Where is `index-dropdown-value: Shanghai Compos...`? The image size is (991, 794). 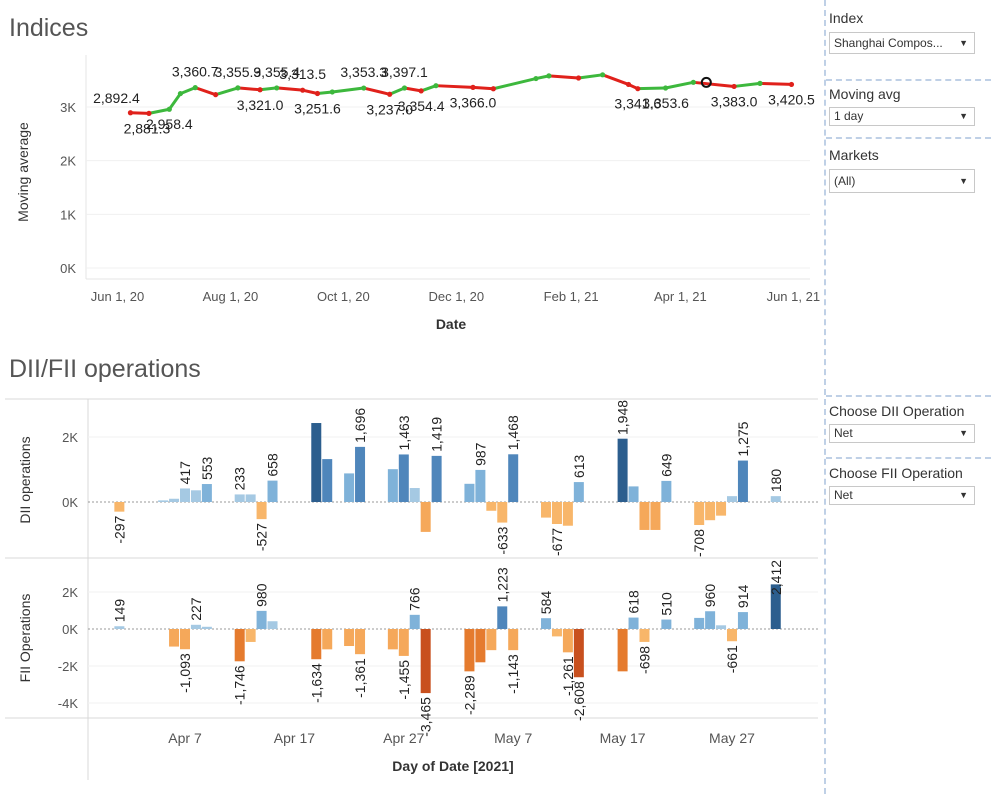 index-dropdown-value: Shanghai Compos... is located at coordinates (888, 43).